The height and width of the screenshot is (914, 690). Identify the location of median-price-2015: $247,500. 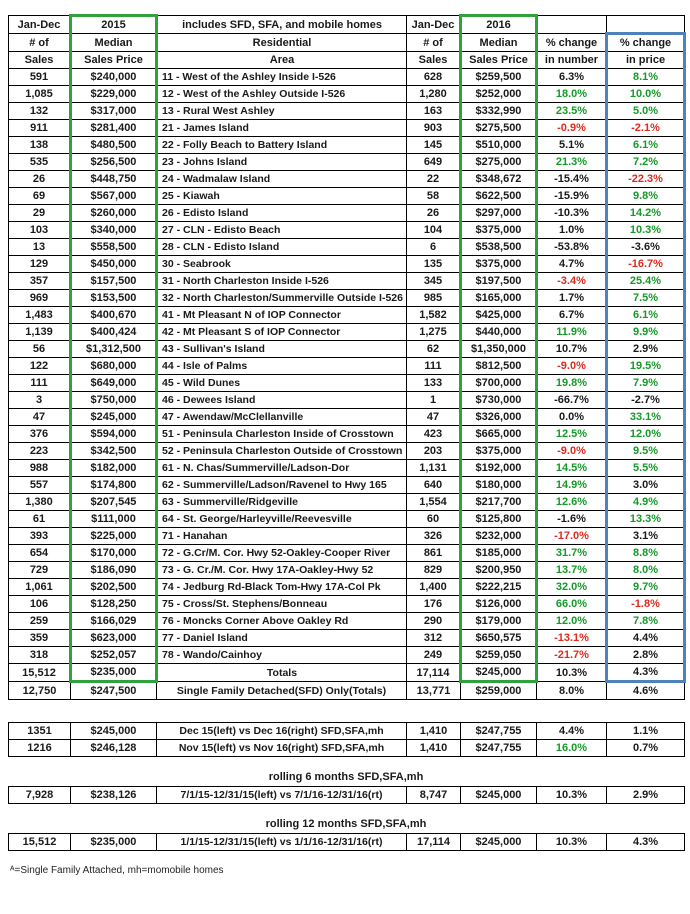
(113, 690).